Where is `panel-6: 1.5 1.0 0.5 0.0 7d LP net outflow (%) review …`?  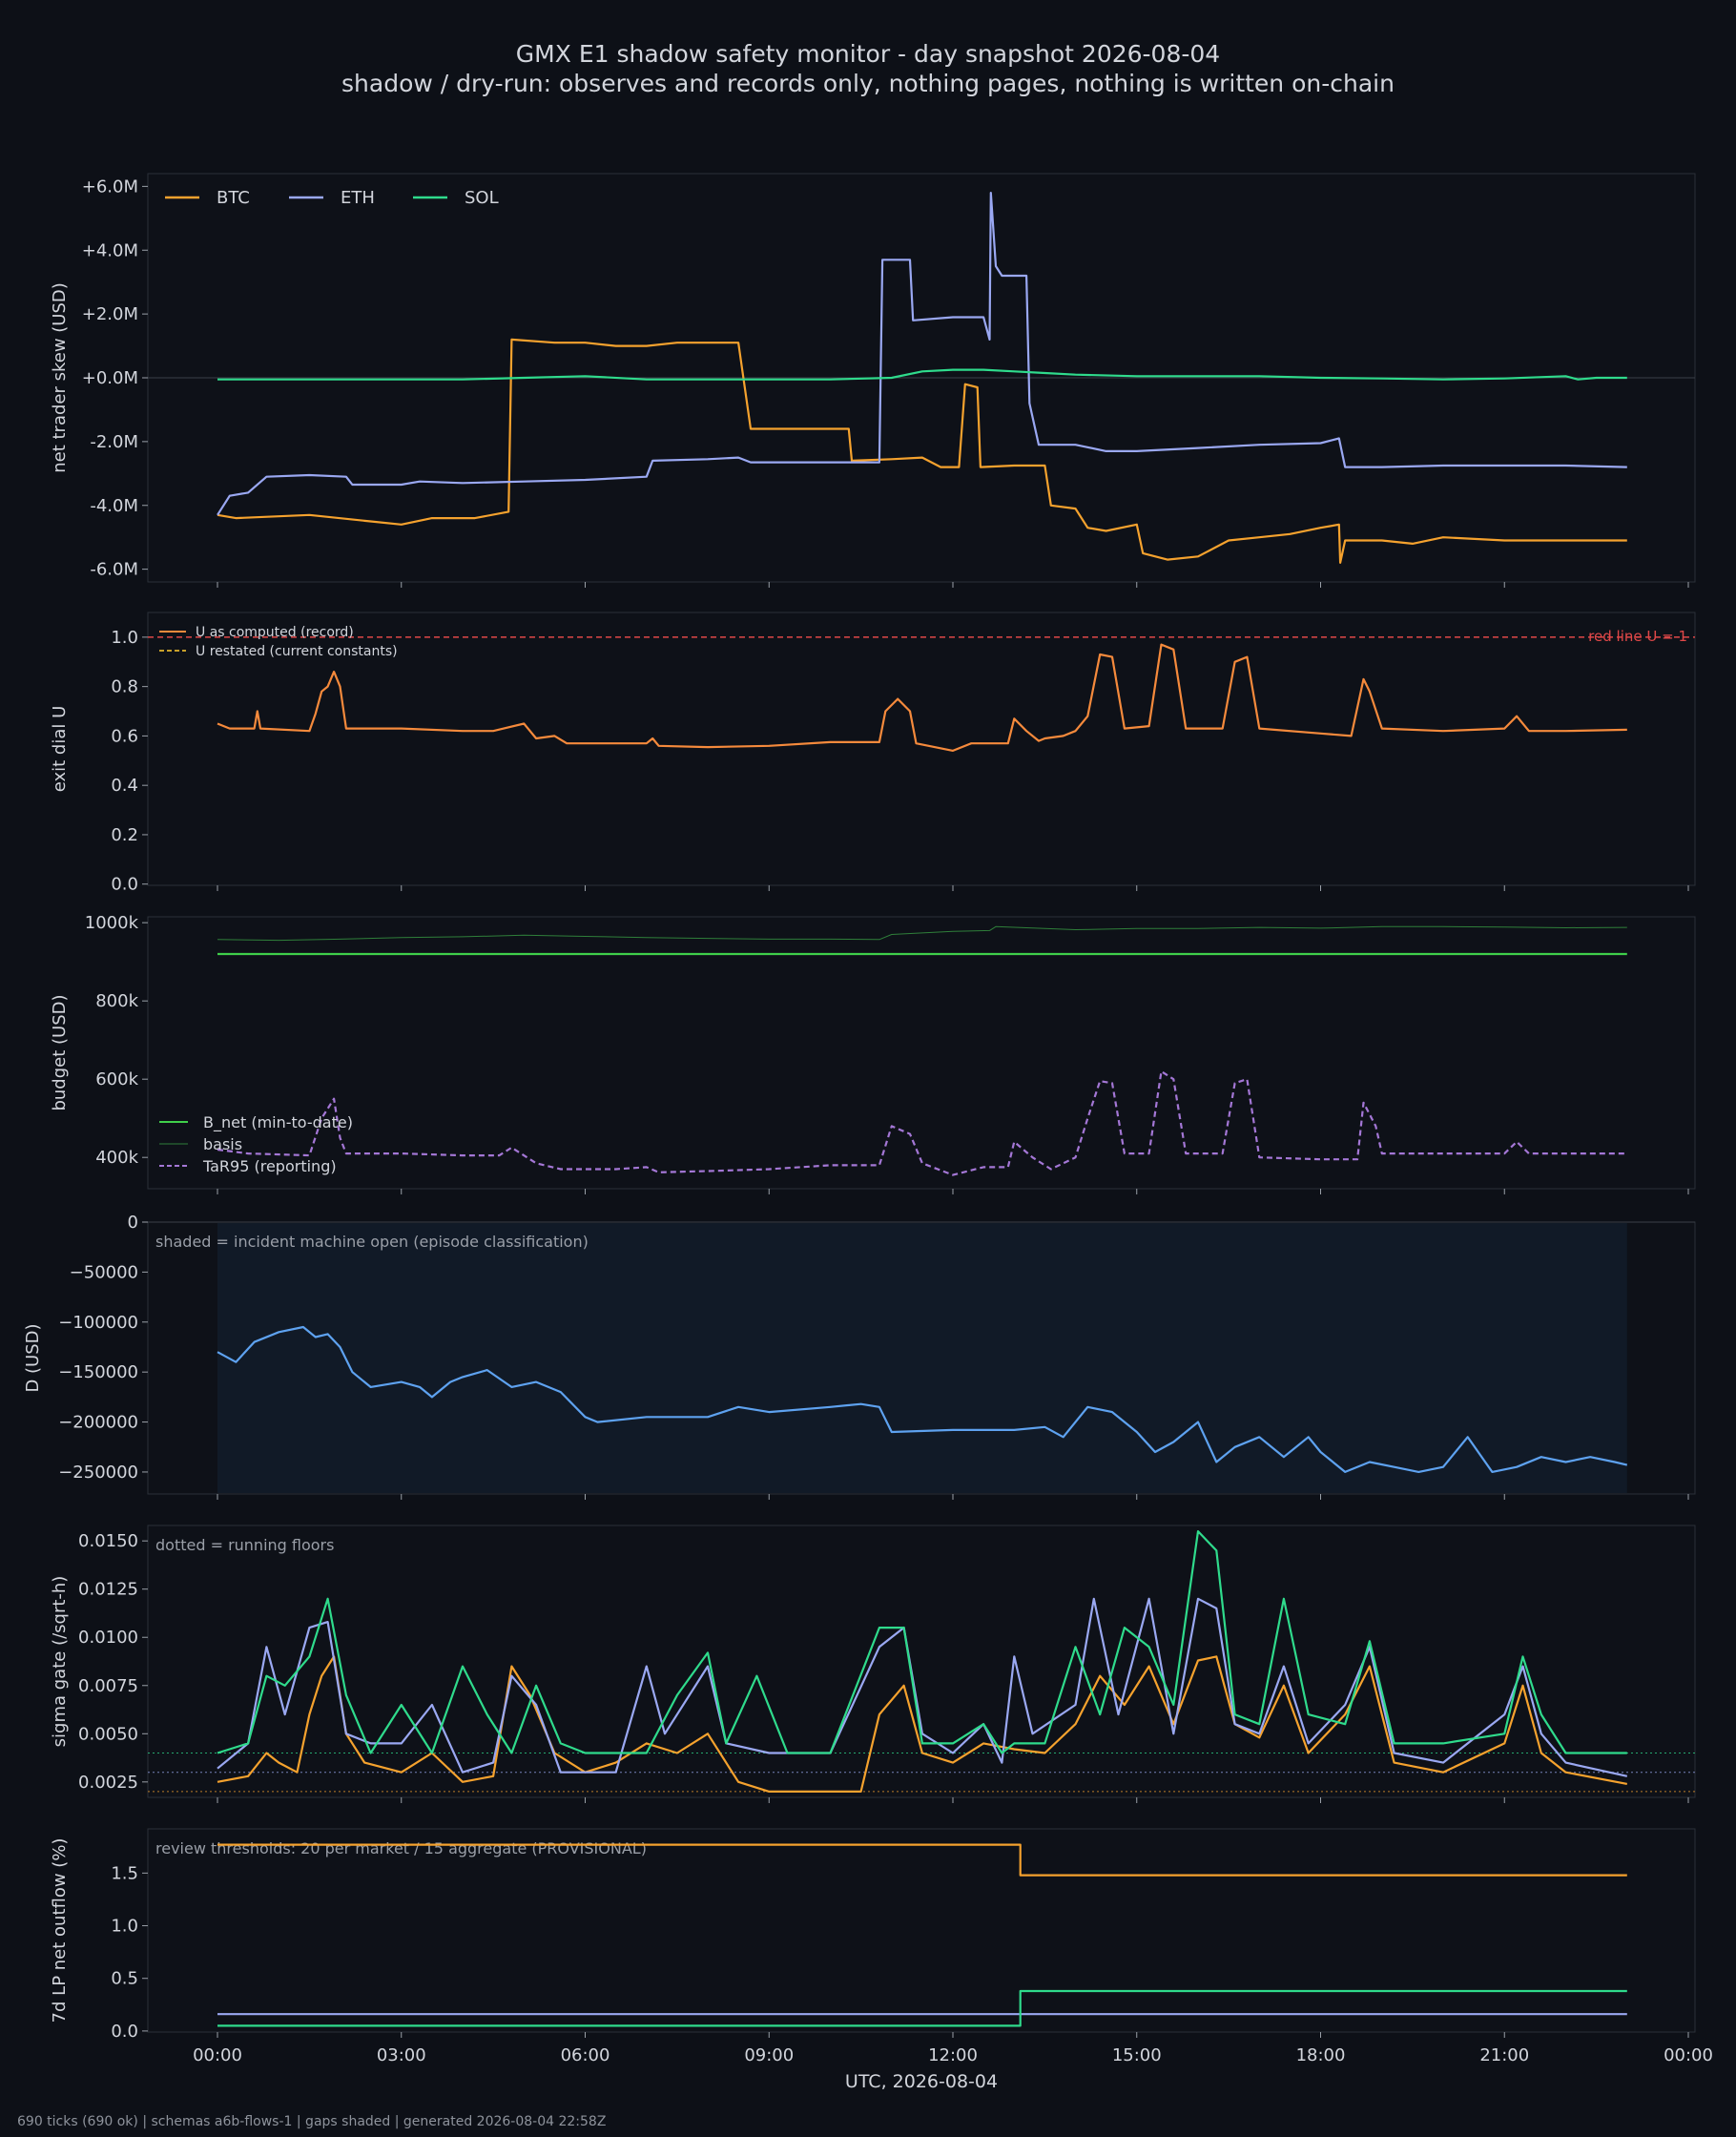
panel-6: 1.5 1.0 0.5 0.0 7d LP net outflow (%) review … is located at coordinates (881, 1960).